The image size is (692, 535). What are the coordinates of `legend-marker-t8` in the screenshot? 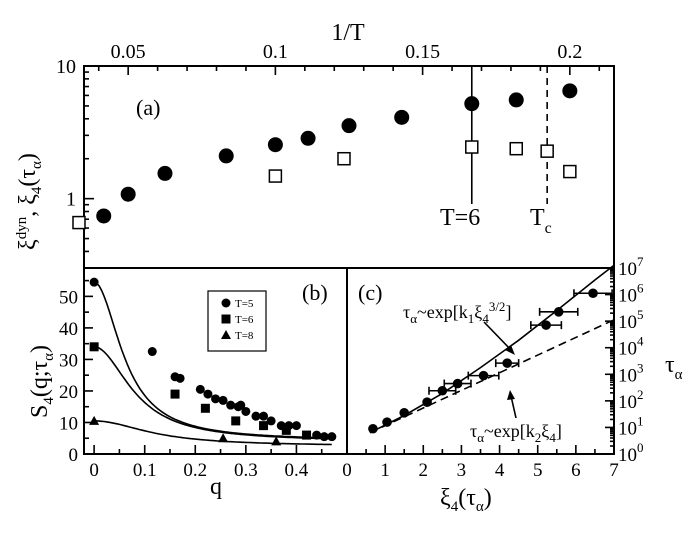 It's located at (226, 334).